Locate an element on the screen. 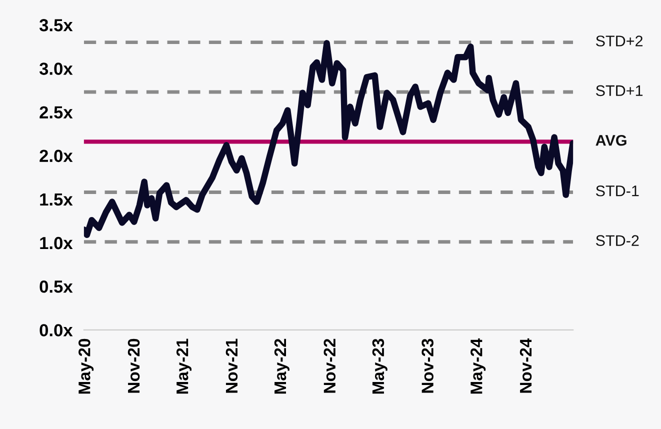 This screenshot has width=661, height=429. ref-line-label: STD+2 is located at coordinates (619, 41).